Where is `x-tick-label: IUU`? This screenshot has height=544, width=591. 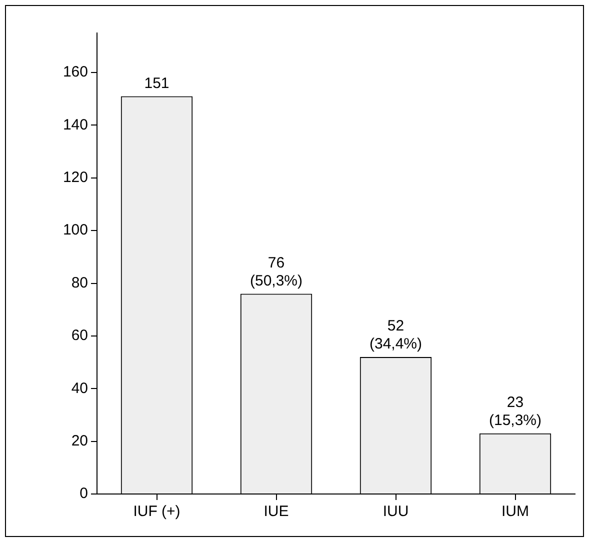
x-tick-label: IUU is located at coordinates (395, 511).